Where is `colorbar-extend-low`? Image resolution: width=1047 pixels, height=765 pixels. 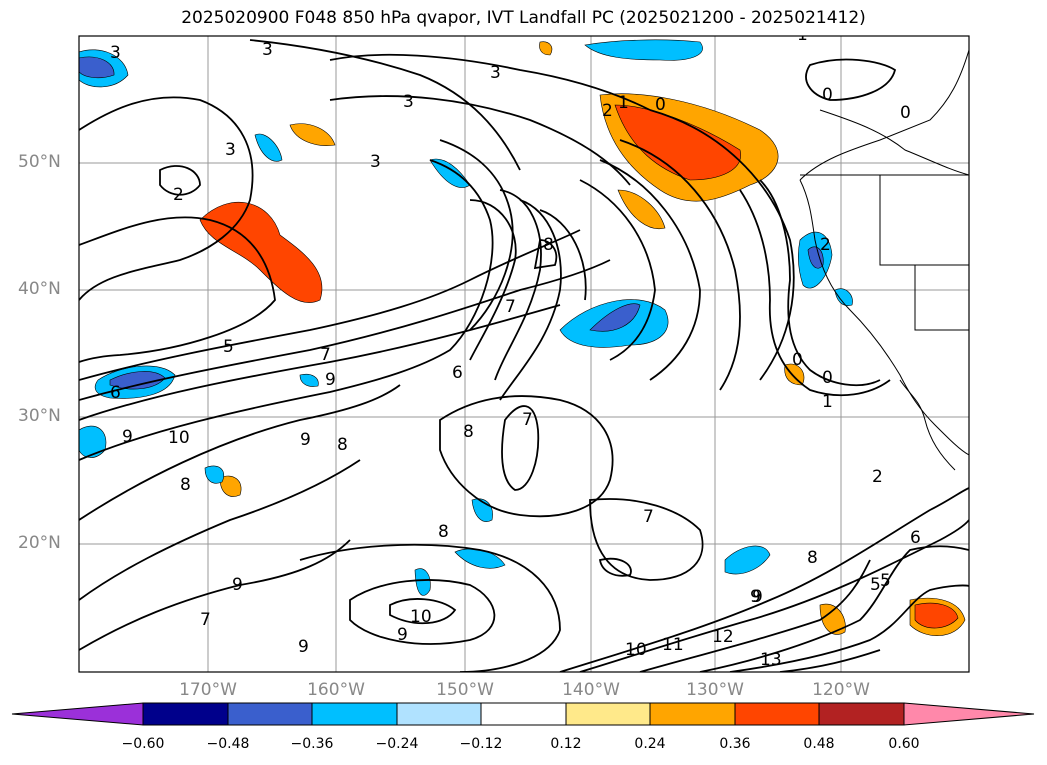
colorbar-extend-low is located at coordinates (77, 714).